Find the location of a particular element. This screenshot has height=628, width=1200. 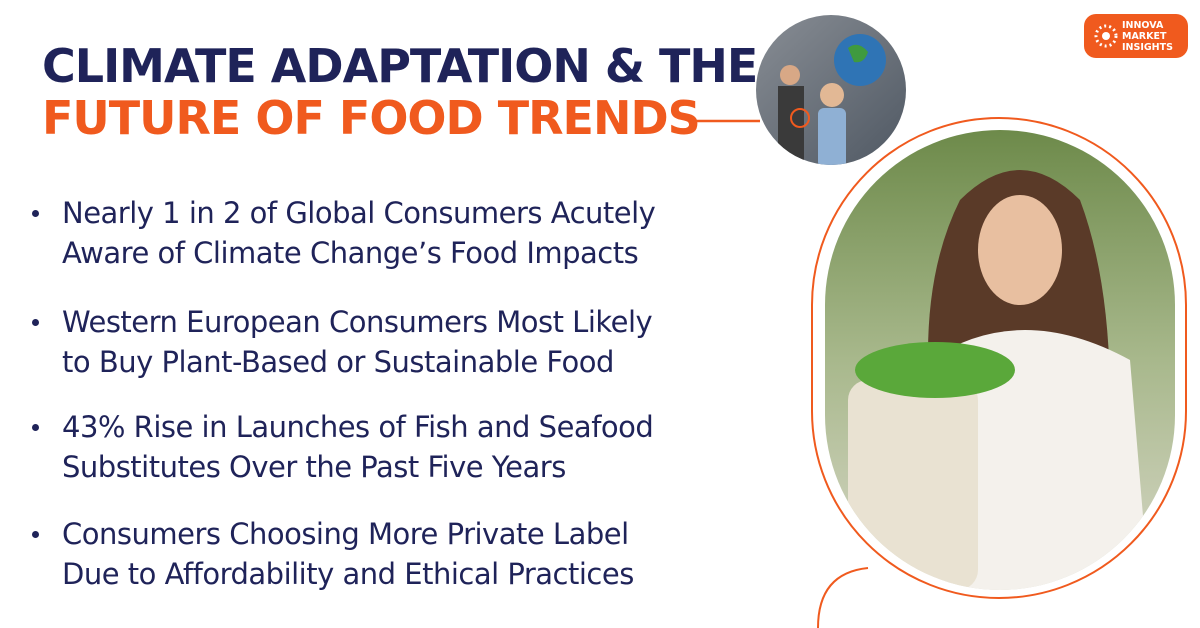

logo-text: INNOVA MARKET INSIGHTS is located at coordinates (1147, 36).